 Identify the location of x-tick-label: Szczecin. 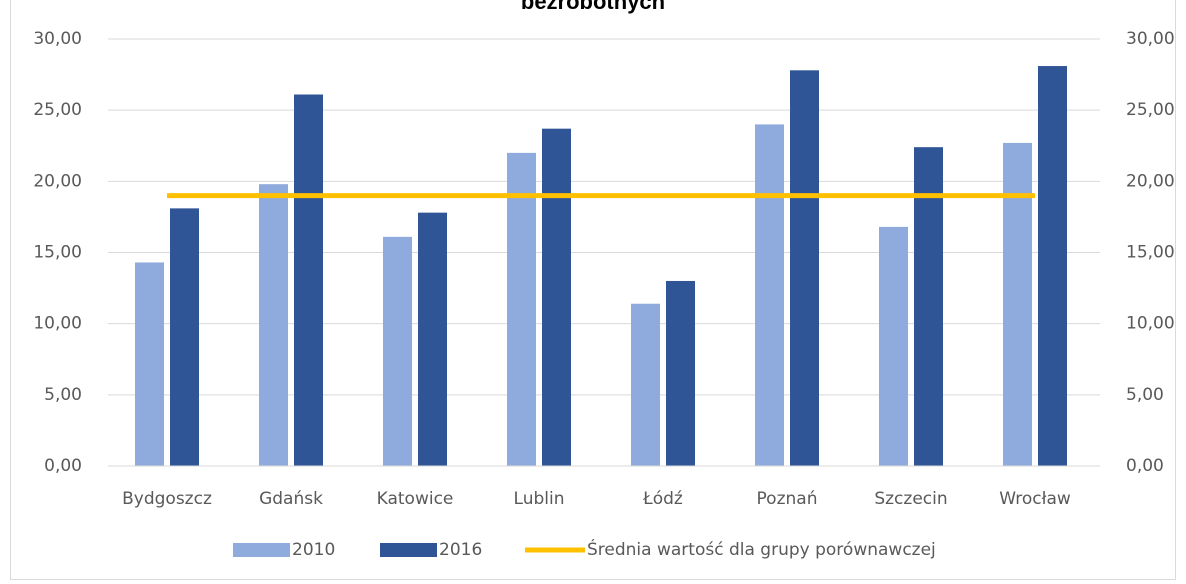
(910, 499).